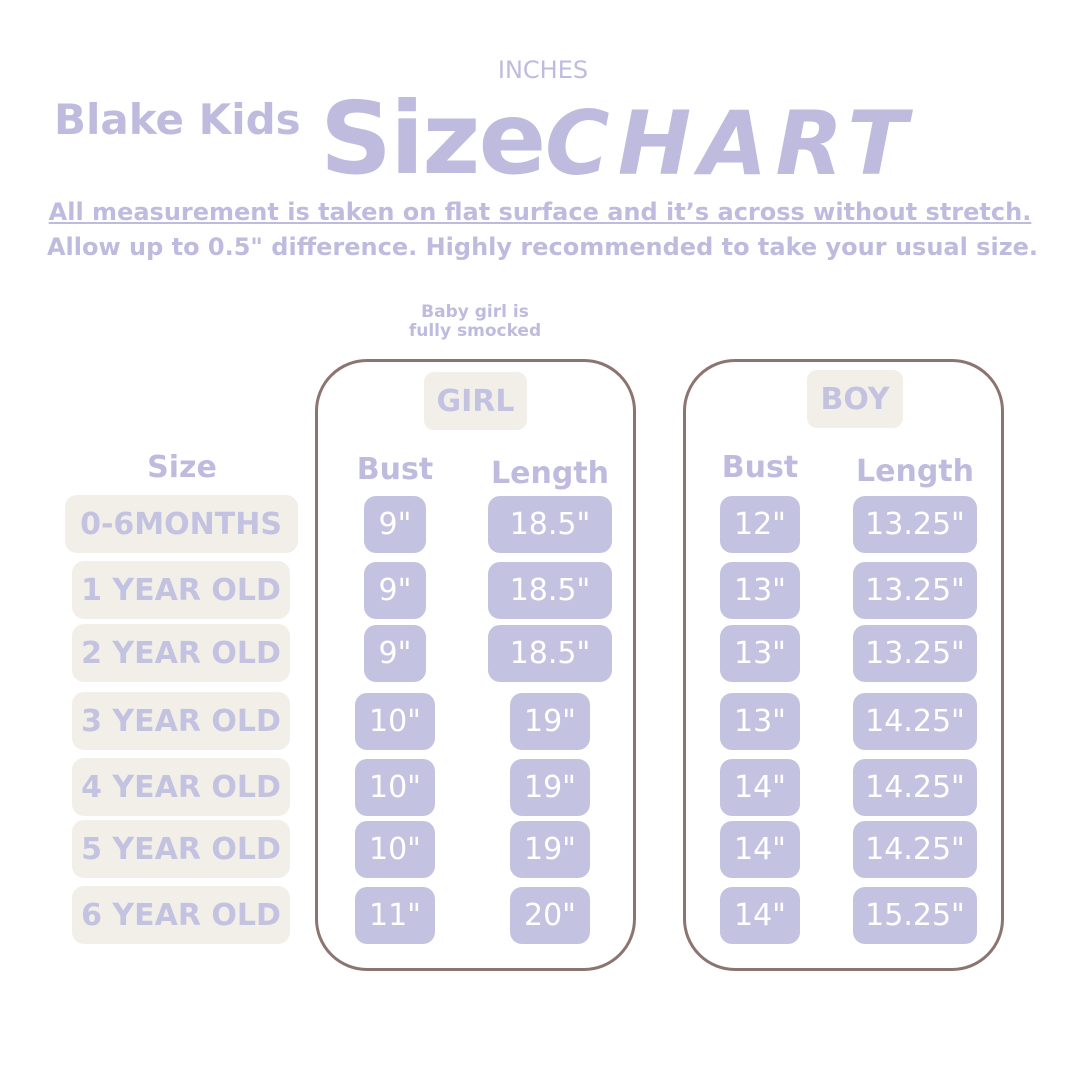 The width and height of the screenshot is (1080, 1080). What do you see at coordinates (181, 653) in the screenshot?
I see `size-cell: 2 YEAR OLD` at bounding box center [181, 653].